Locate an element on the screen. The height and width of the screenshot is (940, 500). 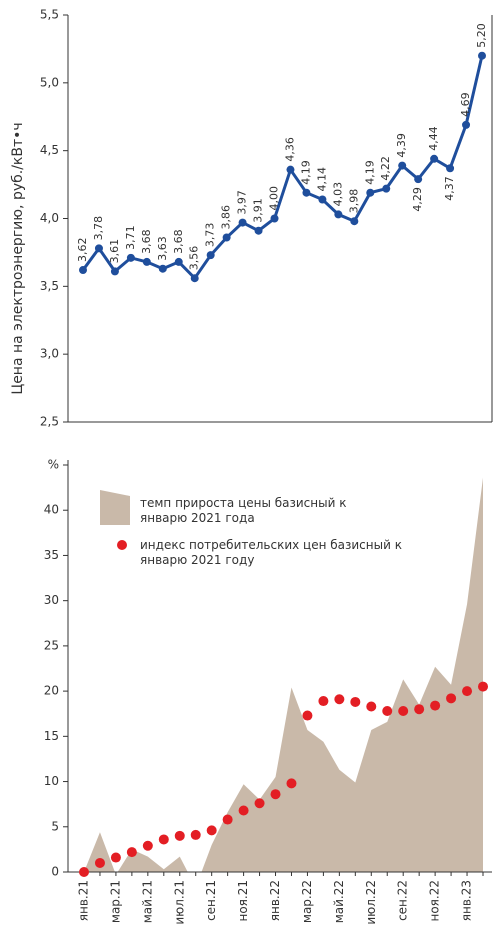
y-axis-label: Цена на электроэнергию, руб./кВт•ч is located at coordinates (18, 258).